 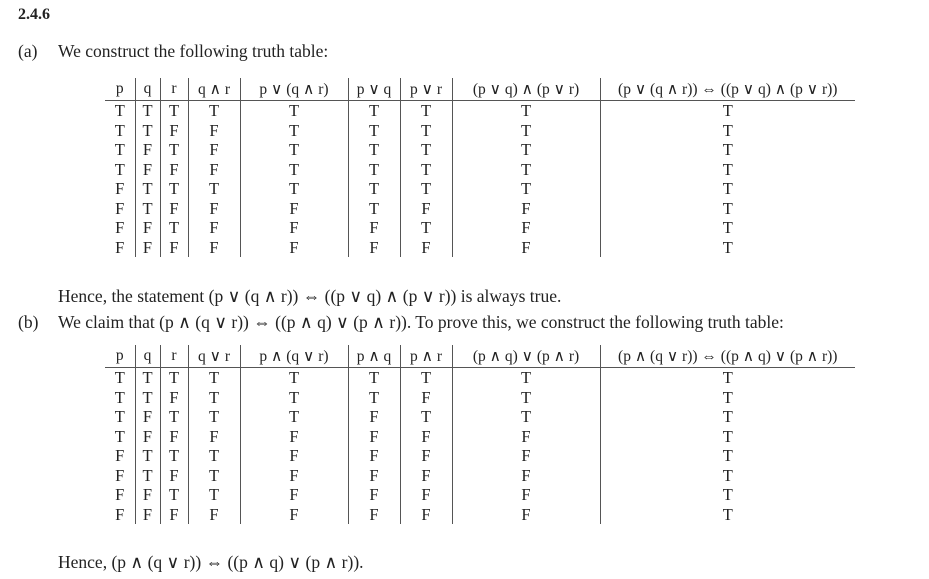 I want to click on column-header: p ∧ q, so click(x=373, y=356).